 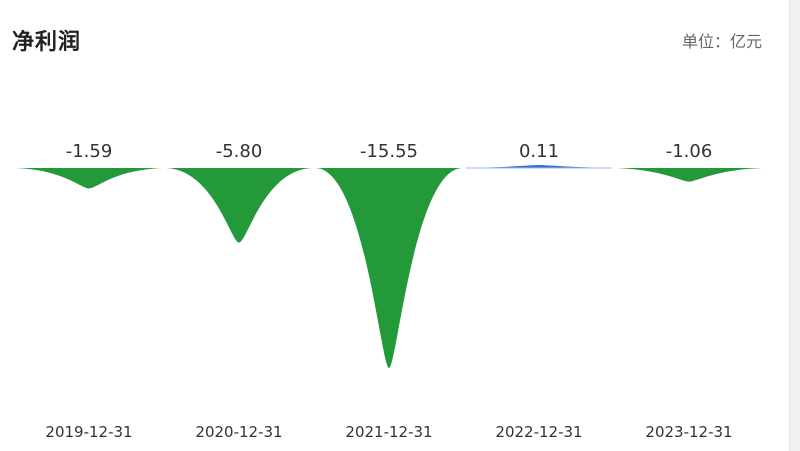 What do you see at coordinates (239, 151) in the screenshot?
I see `value-label: -5.80` at bounding box center [239, 151].